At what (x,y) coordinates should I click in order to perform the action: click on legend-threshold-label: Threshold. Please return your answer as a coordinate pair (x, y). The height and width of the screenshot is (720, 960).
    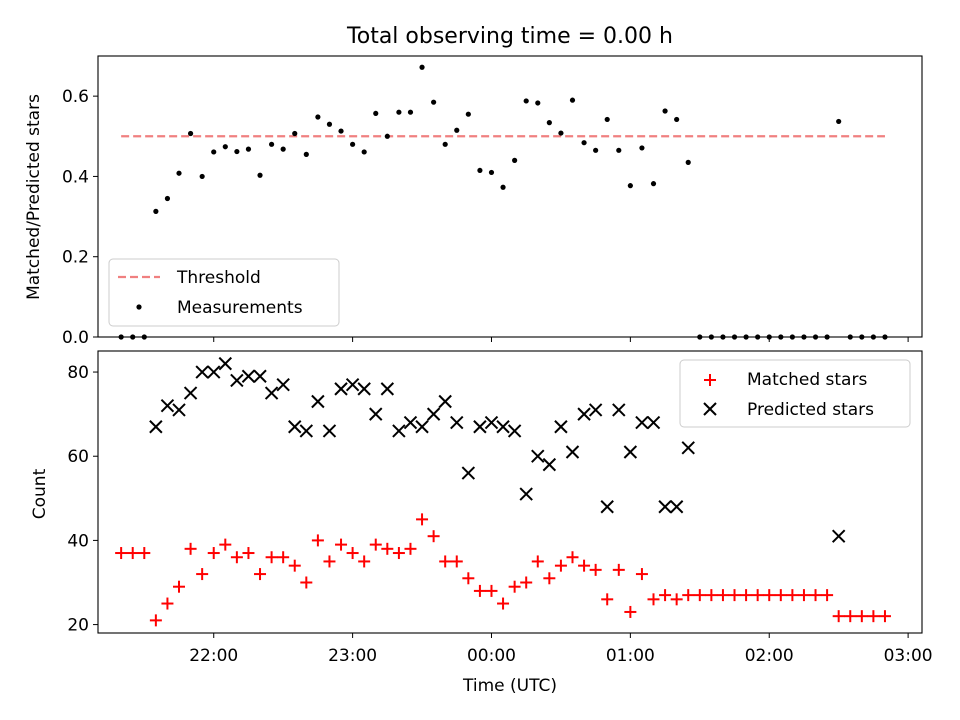
    Looking at the image, I should click on (218, 278).